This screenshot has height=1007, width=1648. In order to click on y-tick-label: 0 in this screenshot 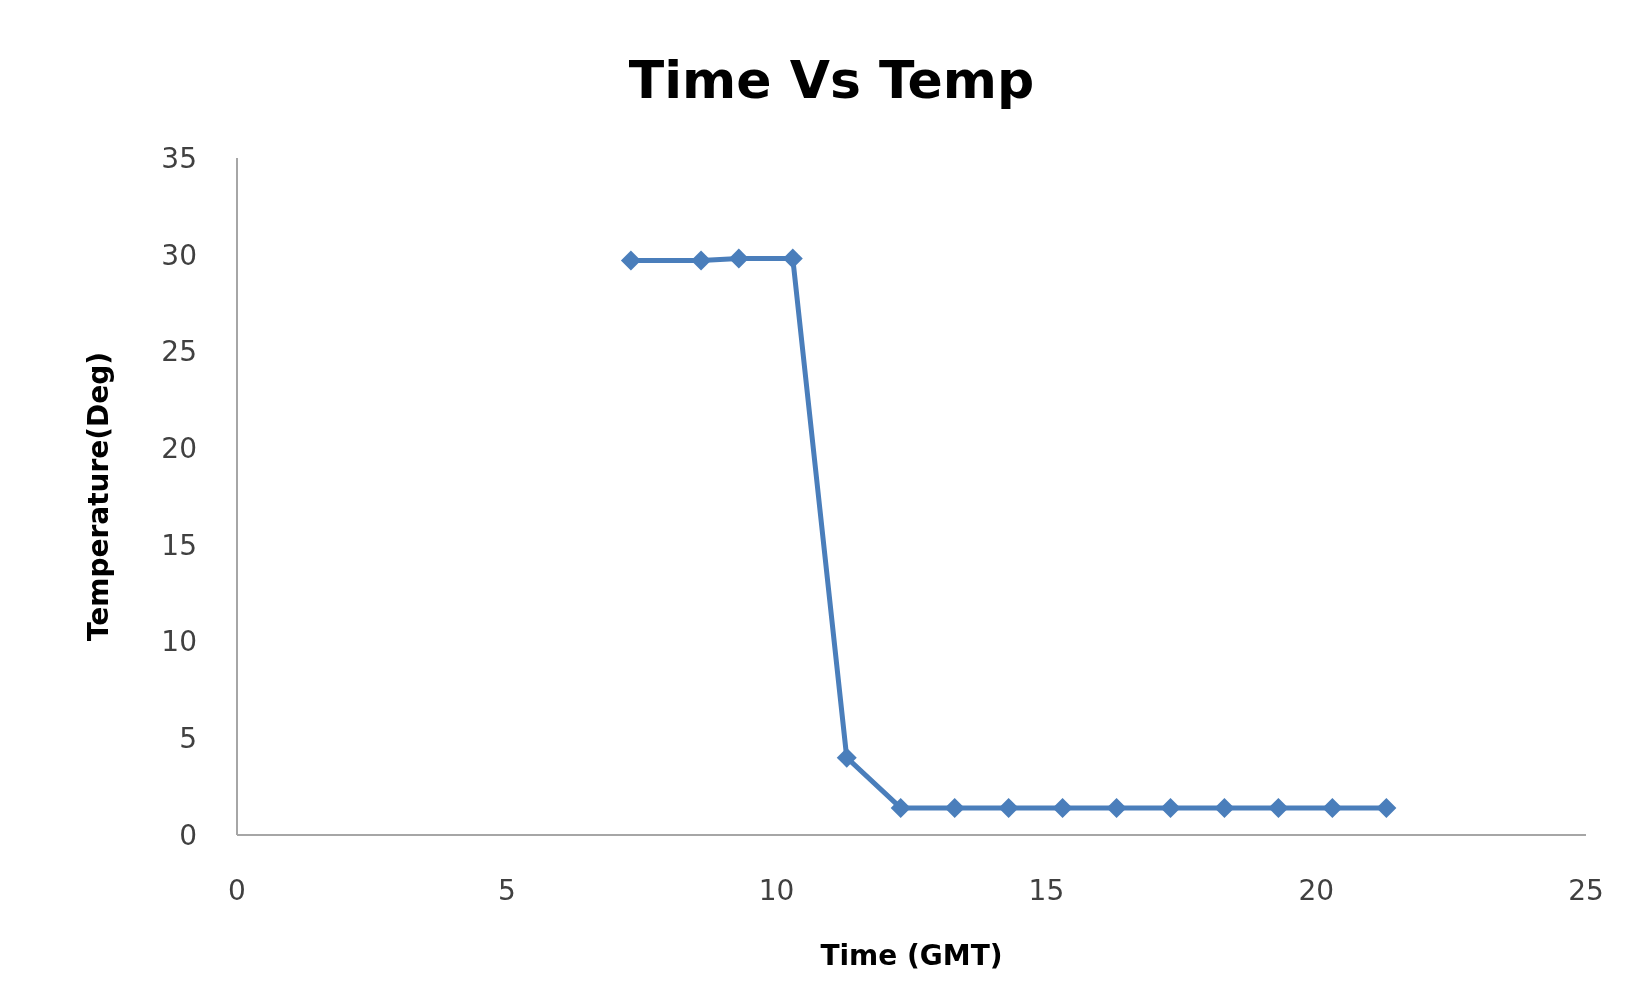, I will do `click(188, 835)`.